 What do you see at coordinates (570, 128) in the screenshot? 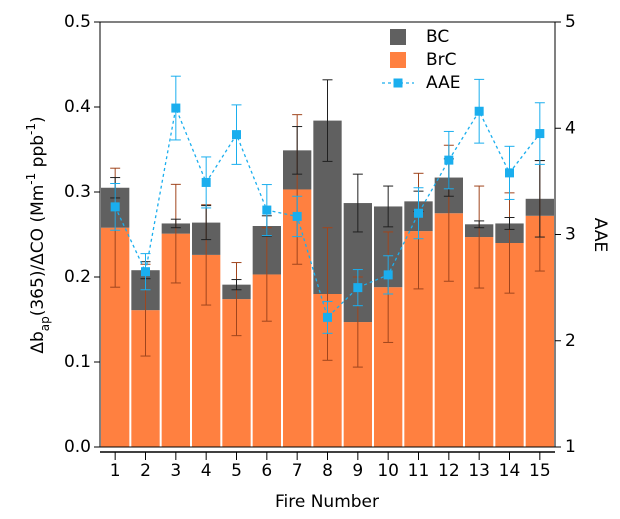
I see `y2-tick-label: 4` at bounding box center [570, 128].